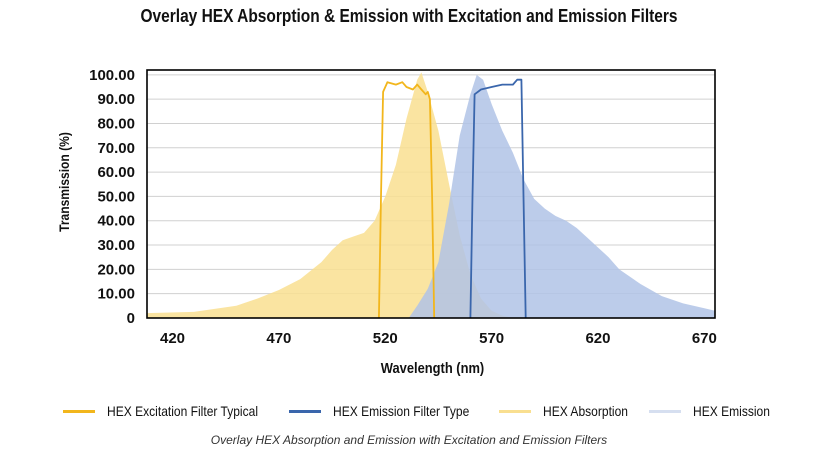 This screenshot has width=818, height=461. Describe the element at coordinates (586, 411) in the screenshot. I see `legend-label: HEX Absorption` at that location.